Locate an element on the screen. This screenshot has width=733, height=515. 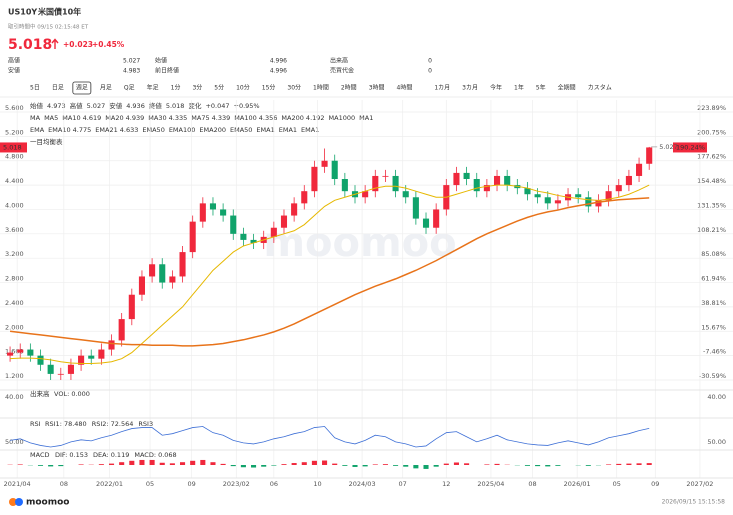
legend-item: EMA200 is located at coordinates (212, 130).